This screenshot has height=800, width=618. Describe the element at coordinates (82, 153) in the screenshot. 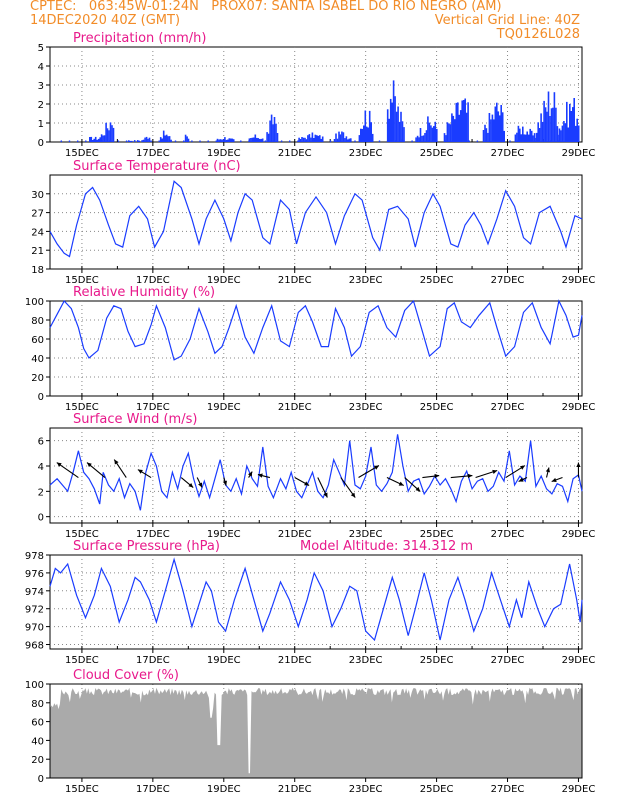

I see `precip-xtick-label: 15DEC` at that location.